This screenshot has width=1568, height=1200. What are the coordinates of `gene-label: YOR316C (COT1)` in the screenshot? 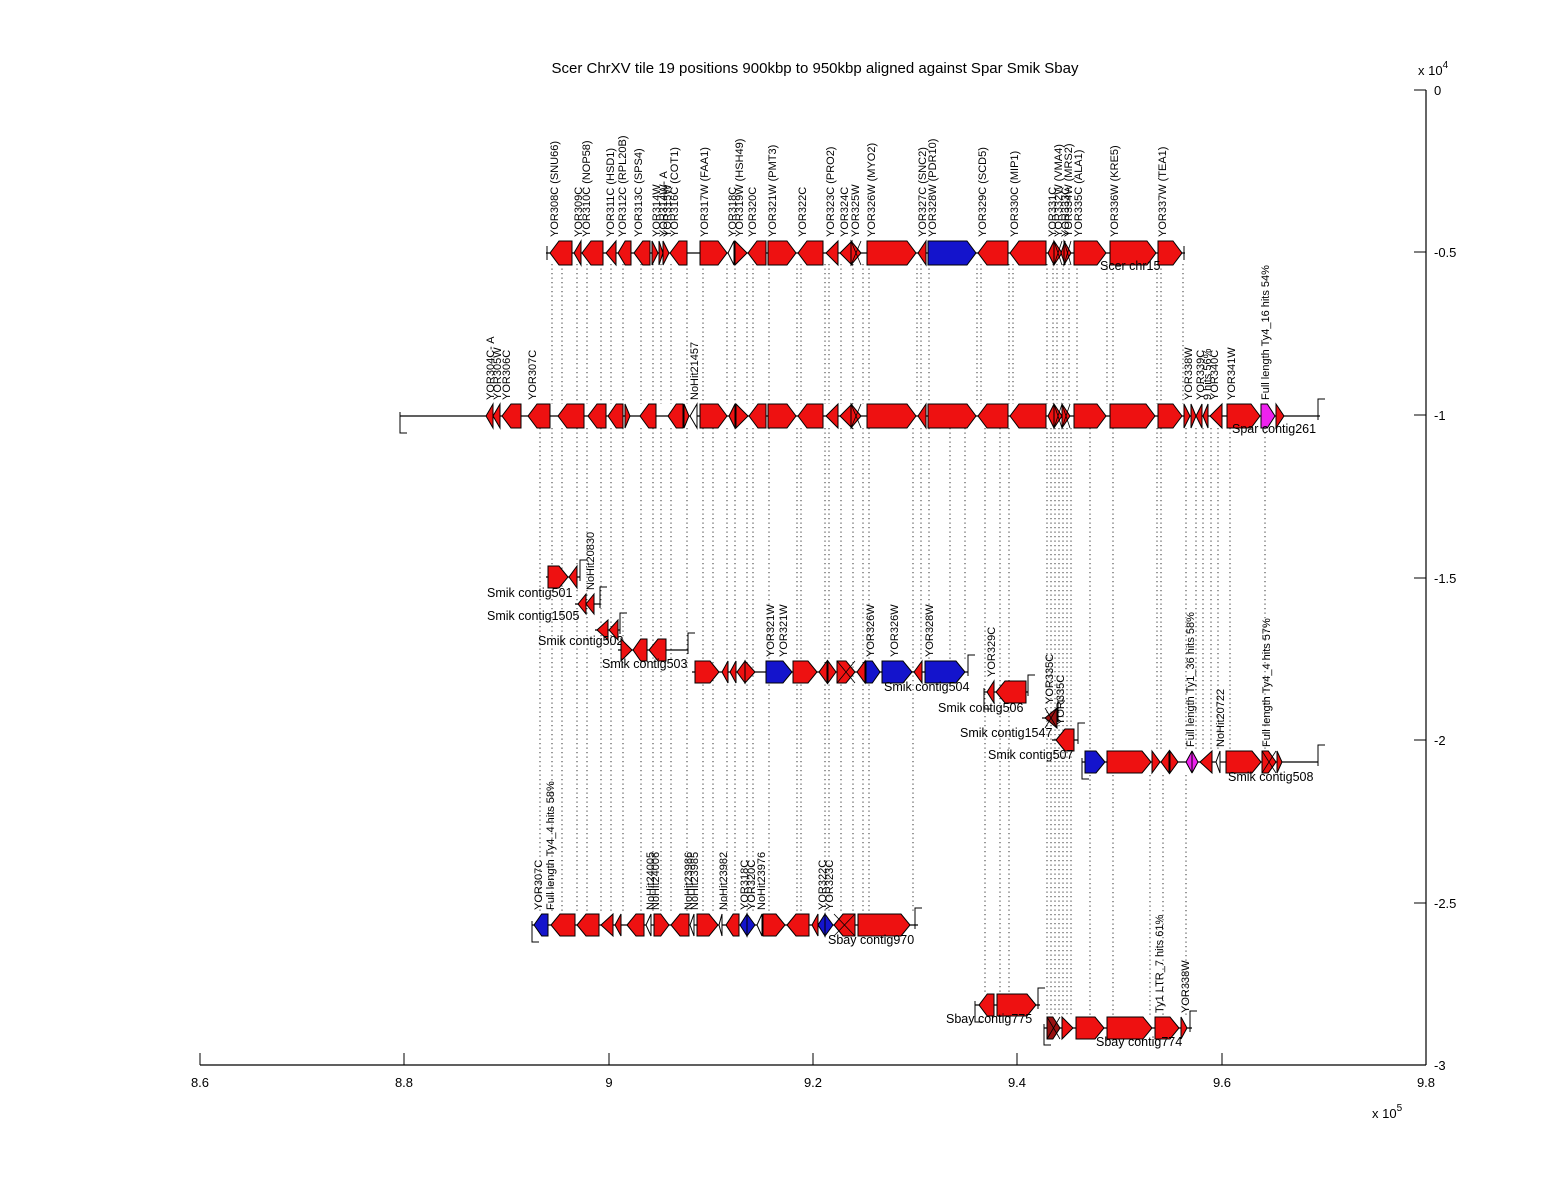 It's located at (675, 192).